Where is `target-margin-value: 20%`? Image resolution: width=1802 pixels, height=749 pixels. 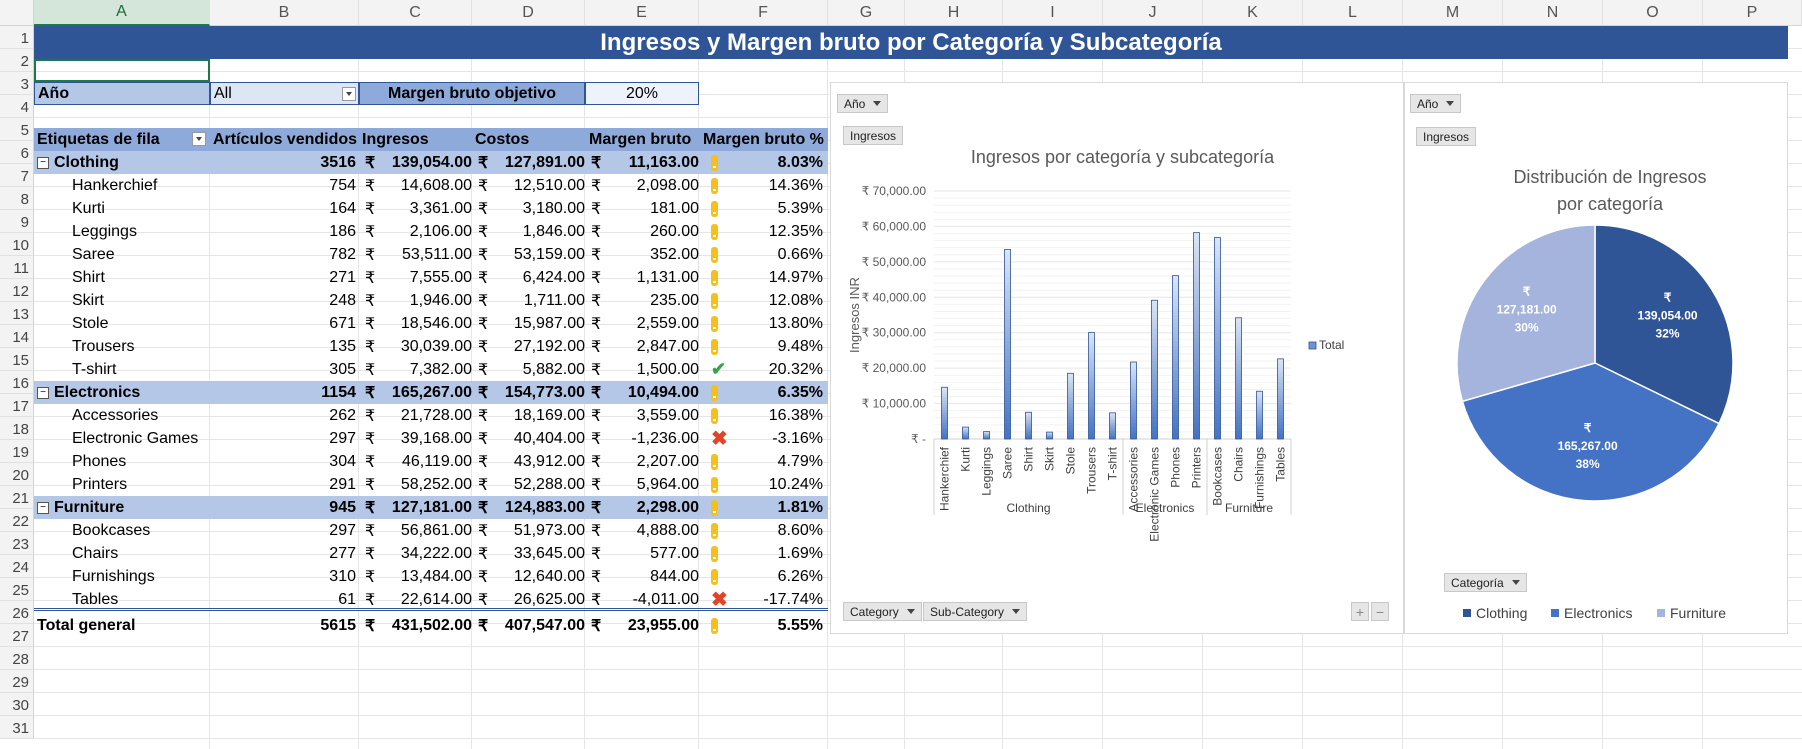 target-margin-value: 20% is located at coordinates (642, 93).